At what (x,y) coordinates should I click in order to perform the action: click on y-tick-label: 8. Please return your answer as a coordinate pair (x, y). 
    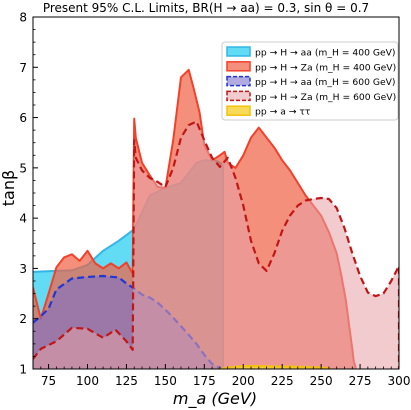
    Looking at the image, I should click on (23, 18).